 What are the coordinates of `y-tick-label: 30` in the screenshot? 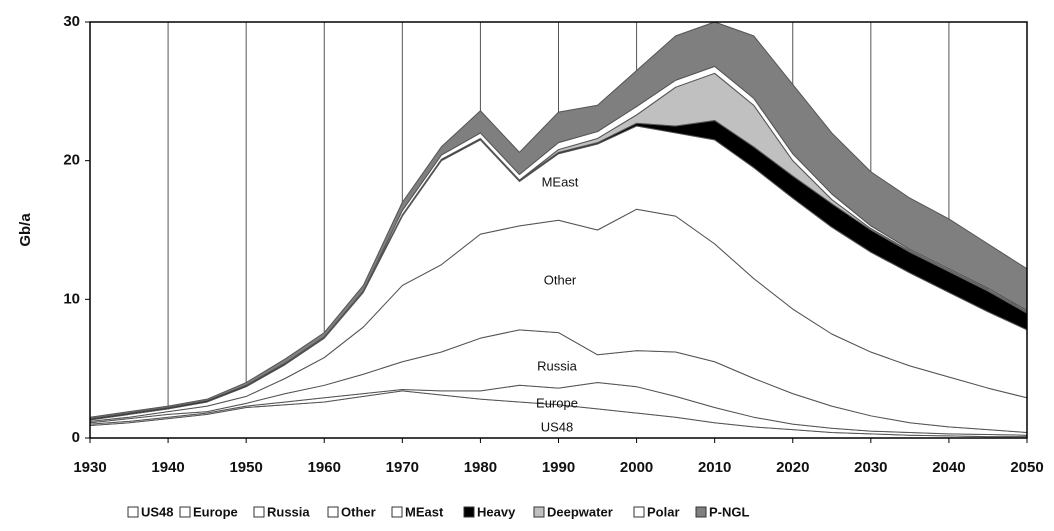 It's located at (71, 21).